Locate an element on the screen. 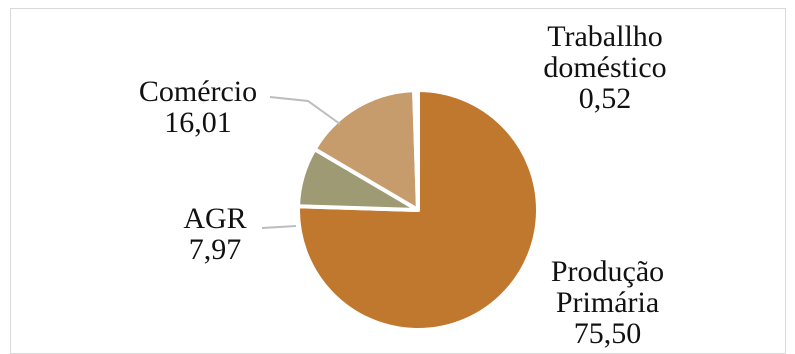 This screenshot has width=795, height=354. slice-label-text: Comércio is located at coordinates (198, 91).